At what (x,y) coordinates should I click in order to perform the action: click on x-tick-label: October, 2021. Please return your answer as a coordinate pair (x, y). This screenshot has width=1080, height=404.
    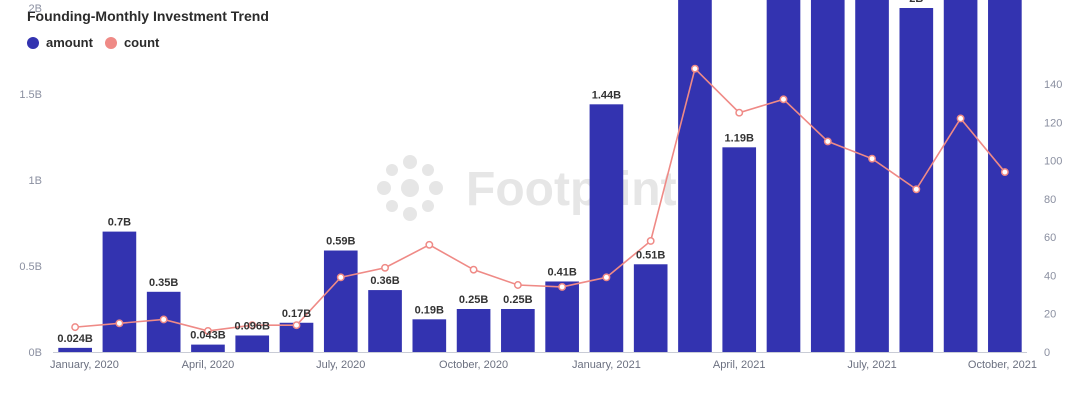
    Looking at the image, I should click on (1002, 365).